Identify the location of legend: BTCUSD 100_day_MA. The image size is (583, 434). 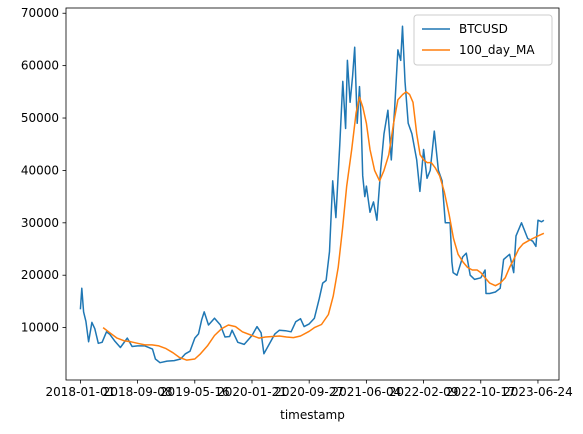
(483, 40).